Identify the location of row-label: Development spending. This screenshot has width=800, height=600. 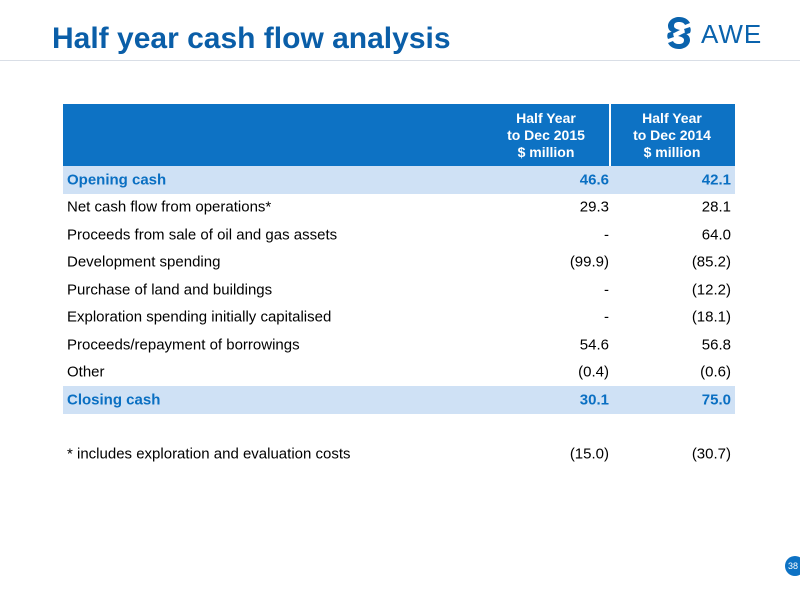
(144, 262).